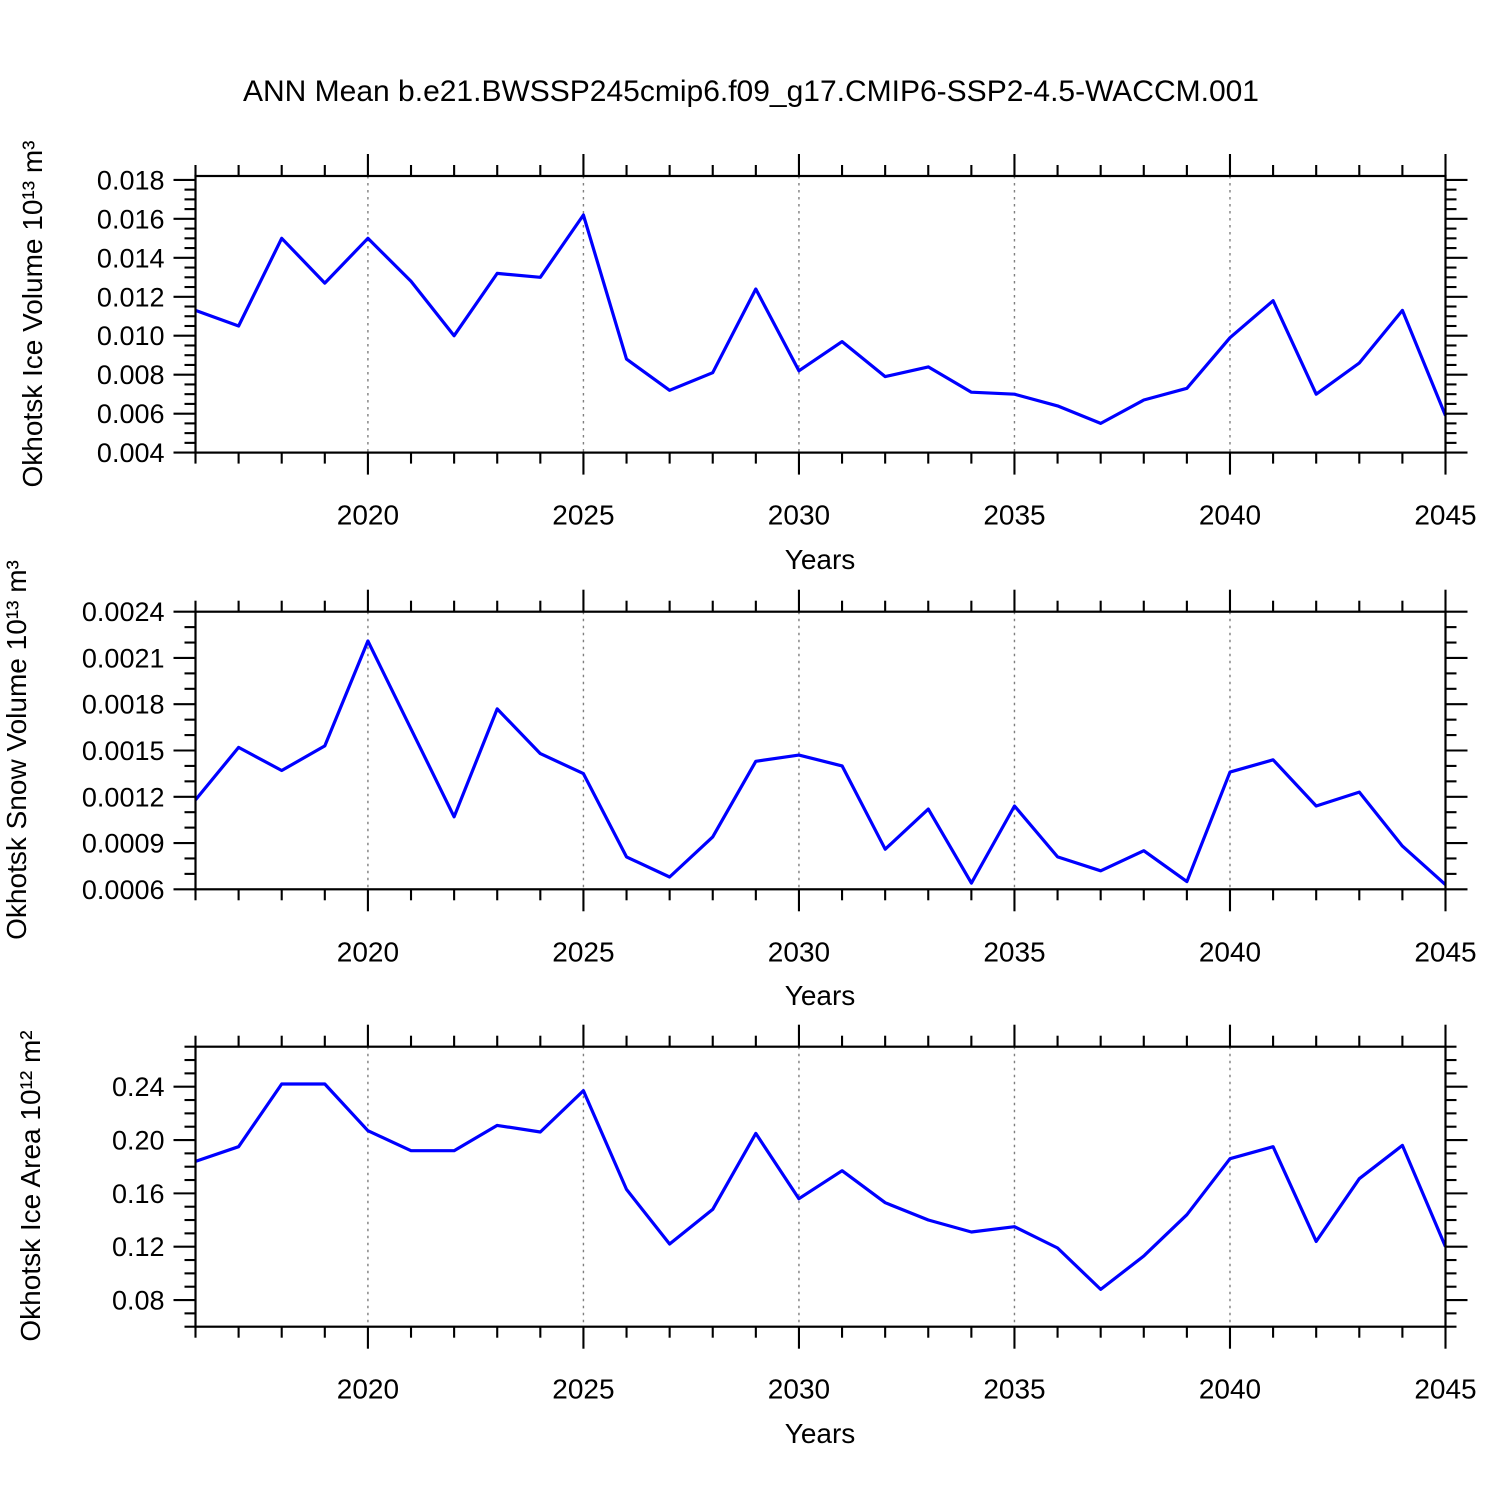 The height and width of the screenshot is (1500, 1500). Describe the element at coordinates (131, 297) in the screenshot. I see `svg-text: 0.012` at that location.